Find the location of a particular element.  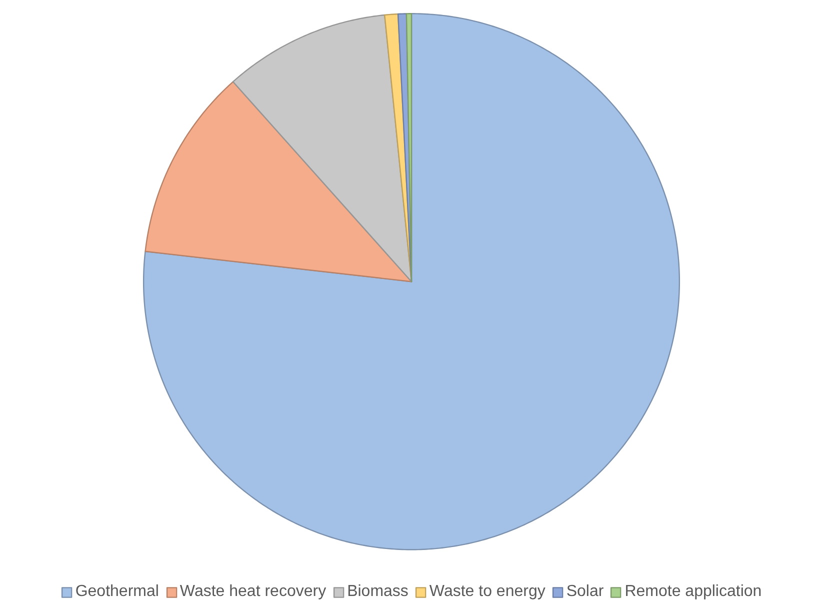

legend-label: Solar is located at coordinates (585, 592).